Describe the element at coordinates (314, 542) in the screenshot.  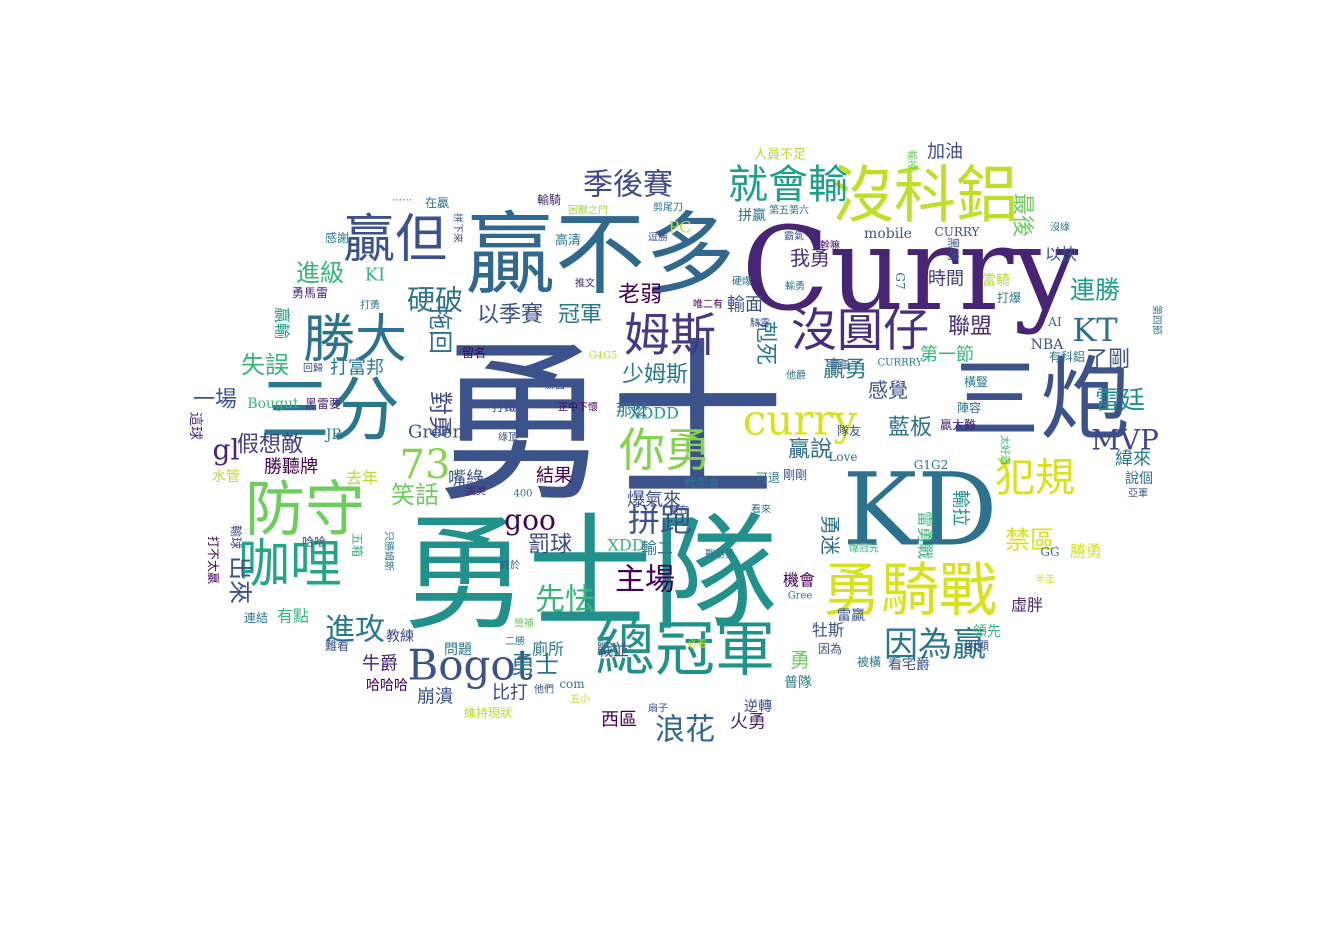
I see `cloud-word: 哈哈` at that location.